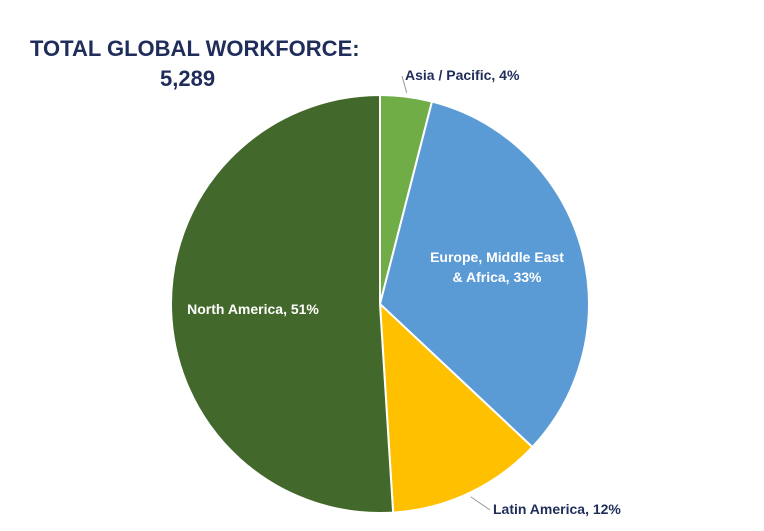  Describe the element at coordinates (497, 267) in the screenshot. I see `data-label: Europe, Middle East & Africa, 33%` at that location.